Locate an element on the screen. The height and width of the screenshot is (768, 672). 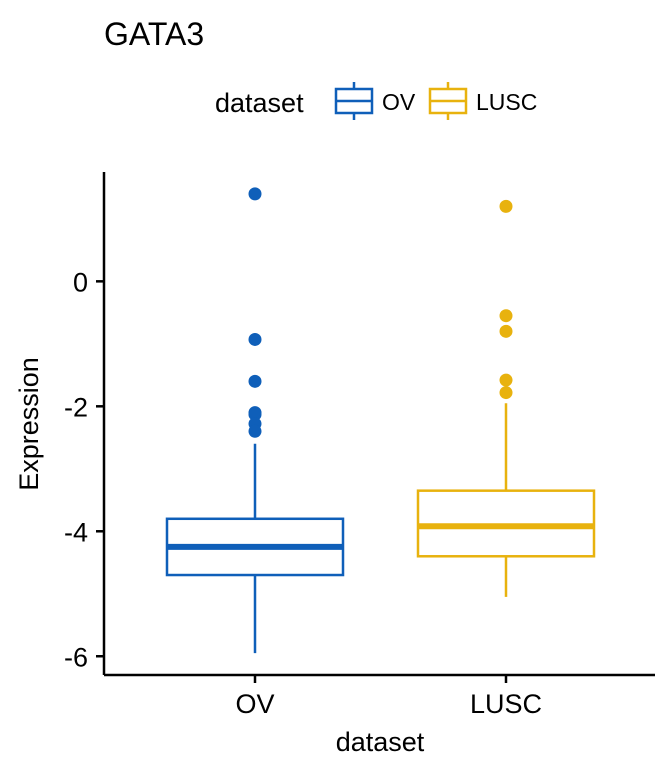
y-tick-label: -4 is located at coordinates (76, 532).